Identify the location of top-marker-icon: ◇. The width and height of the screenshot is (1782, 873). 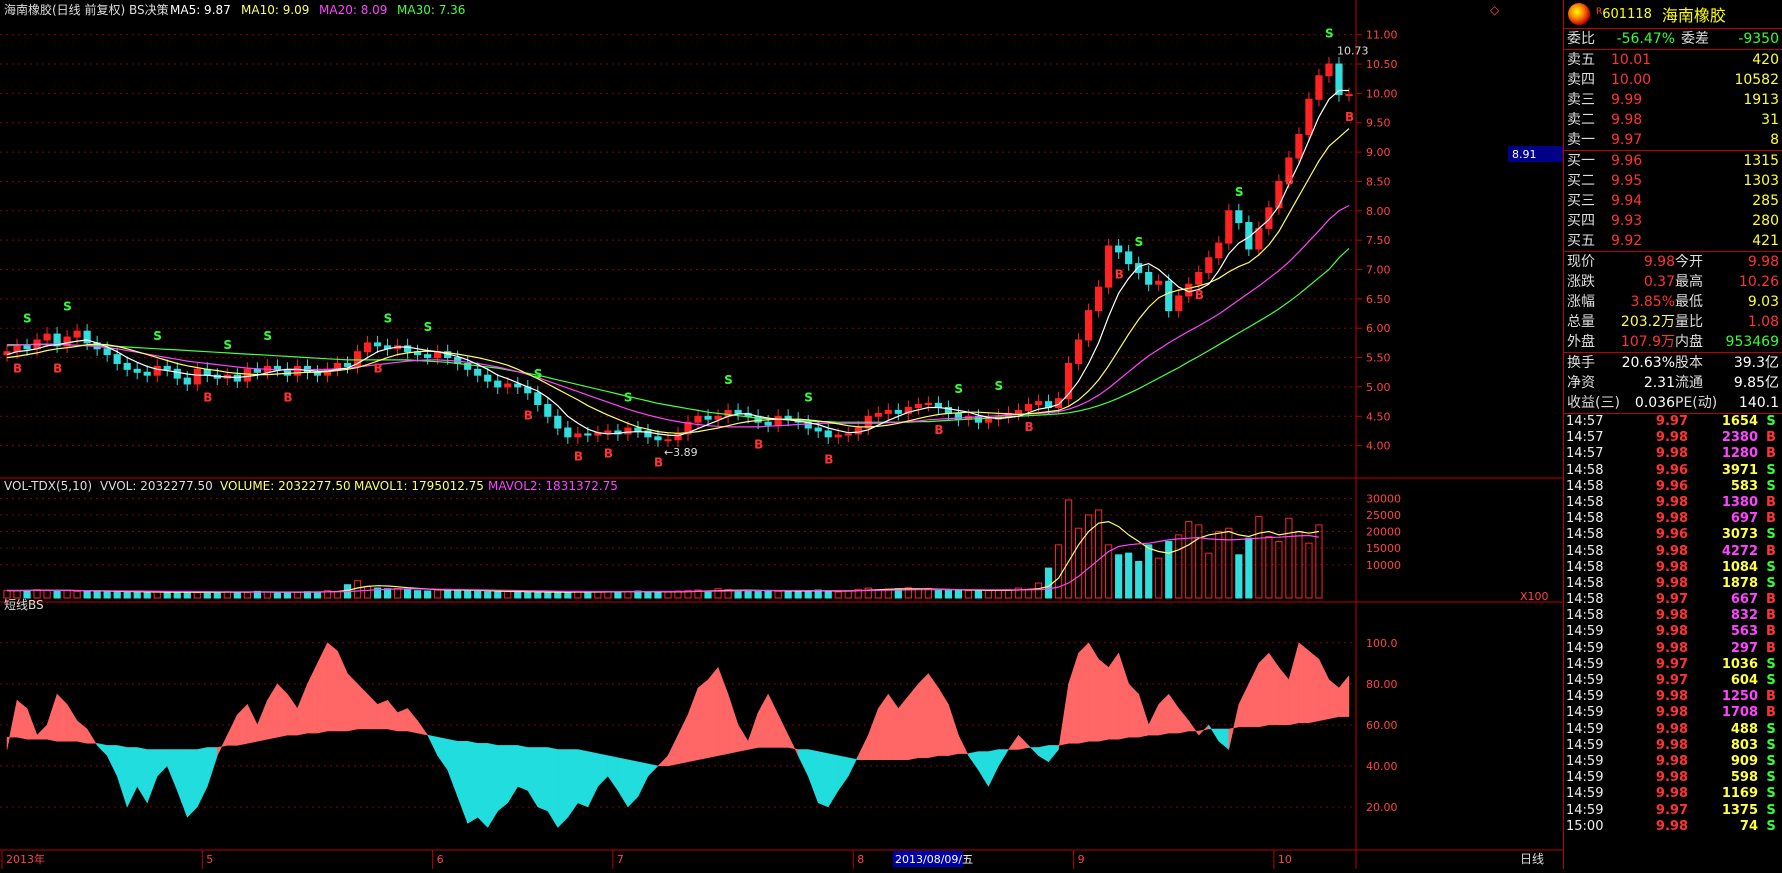
(1495, 10).